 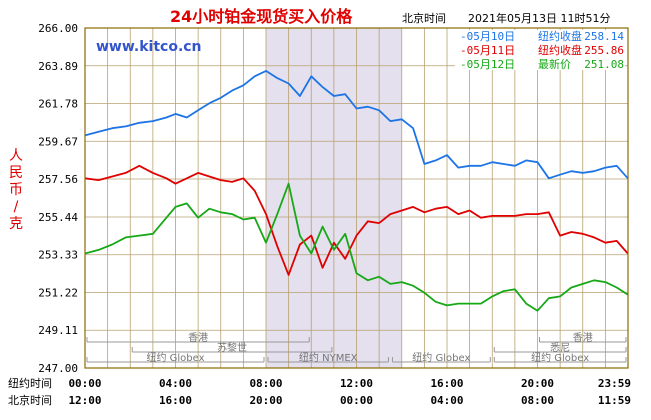 What do you see at coordinates (84, 383) in the screenshot?
I see `x-tick-label-ny: 00:00` at bounding box center [84, 383].